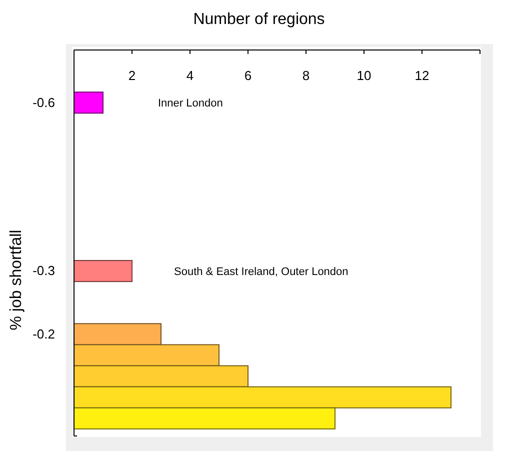 The image size is (506, 460). I want to click on x-tick-label: 10, so click(364, 76).